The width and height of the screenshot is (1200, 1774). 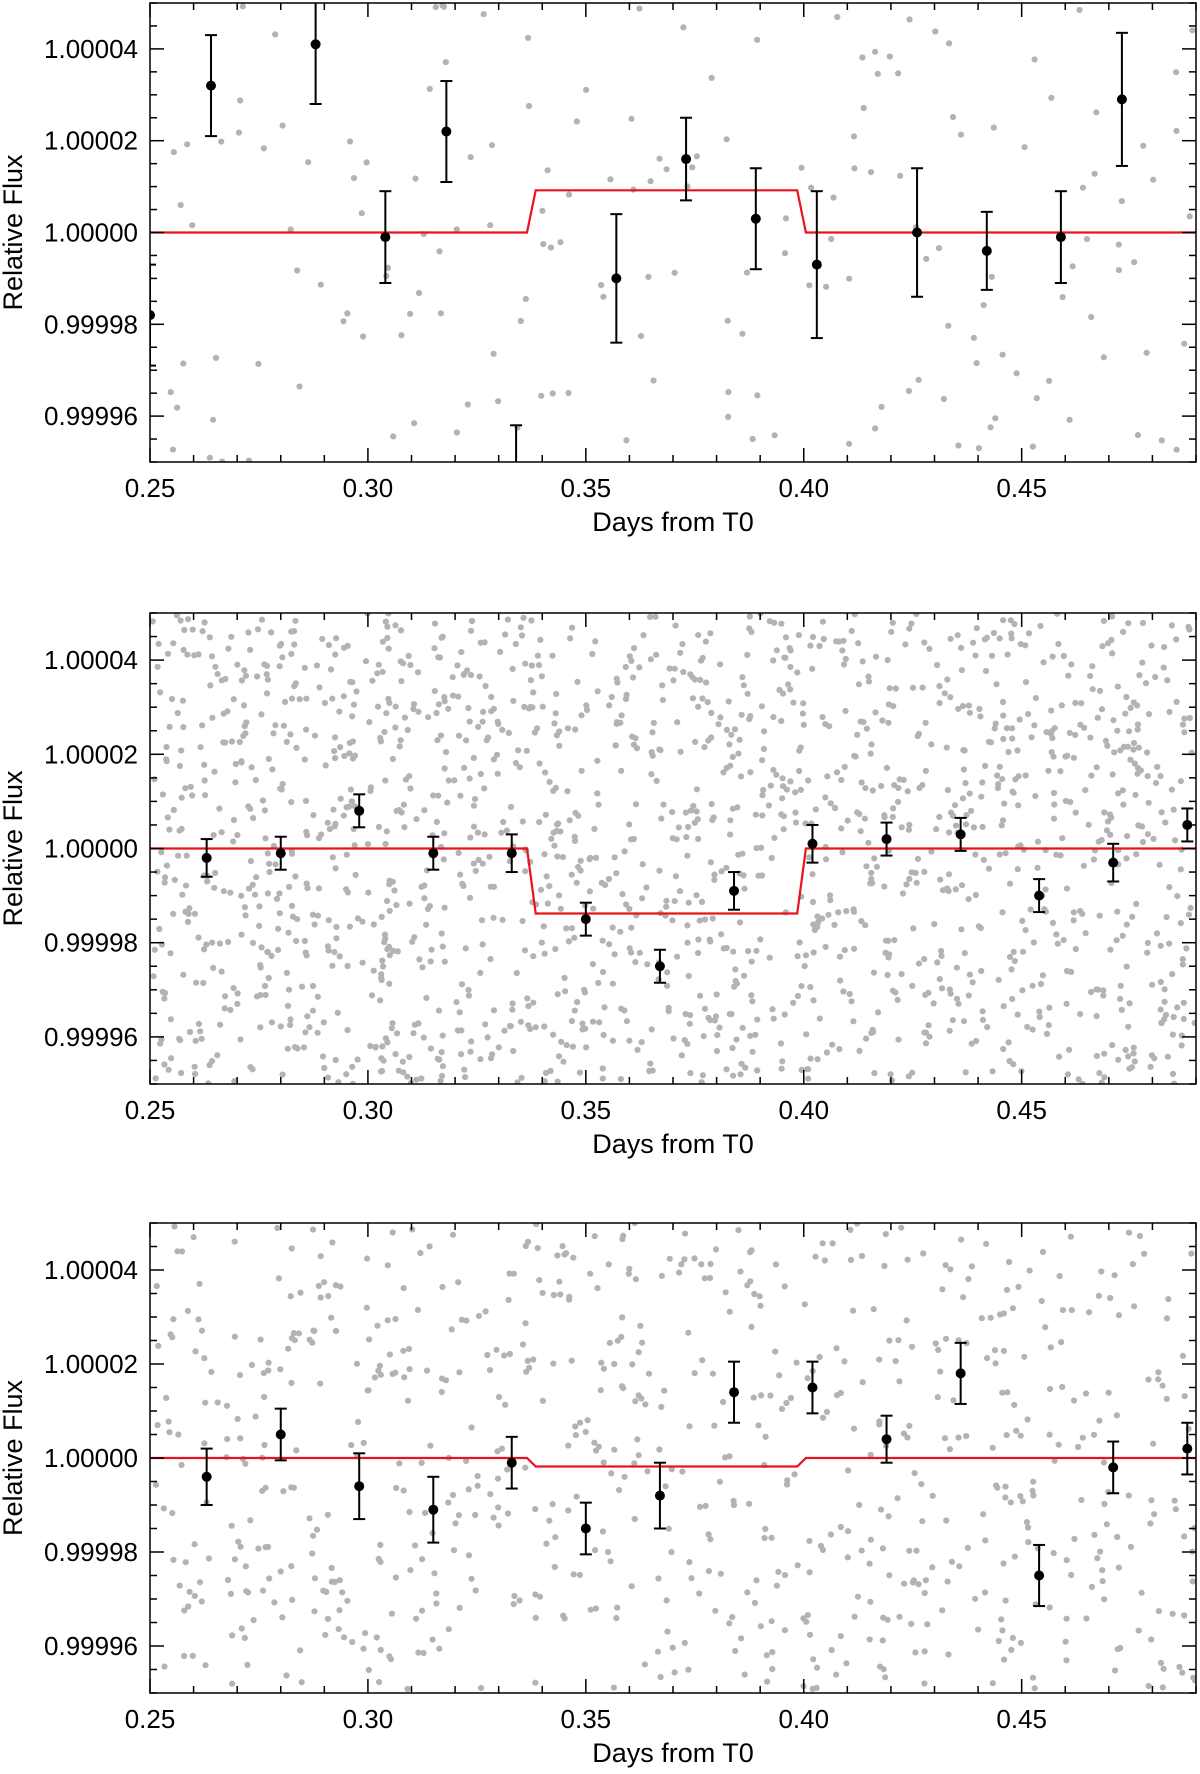 I want to click on y-tick-label: 1.00002, so click(x=91, y=754).